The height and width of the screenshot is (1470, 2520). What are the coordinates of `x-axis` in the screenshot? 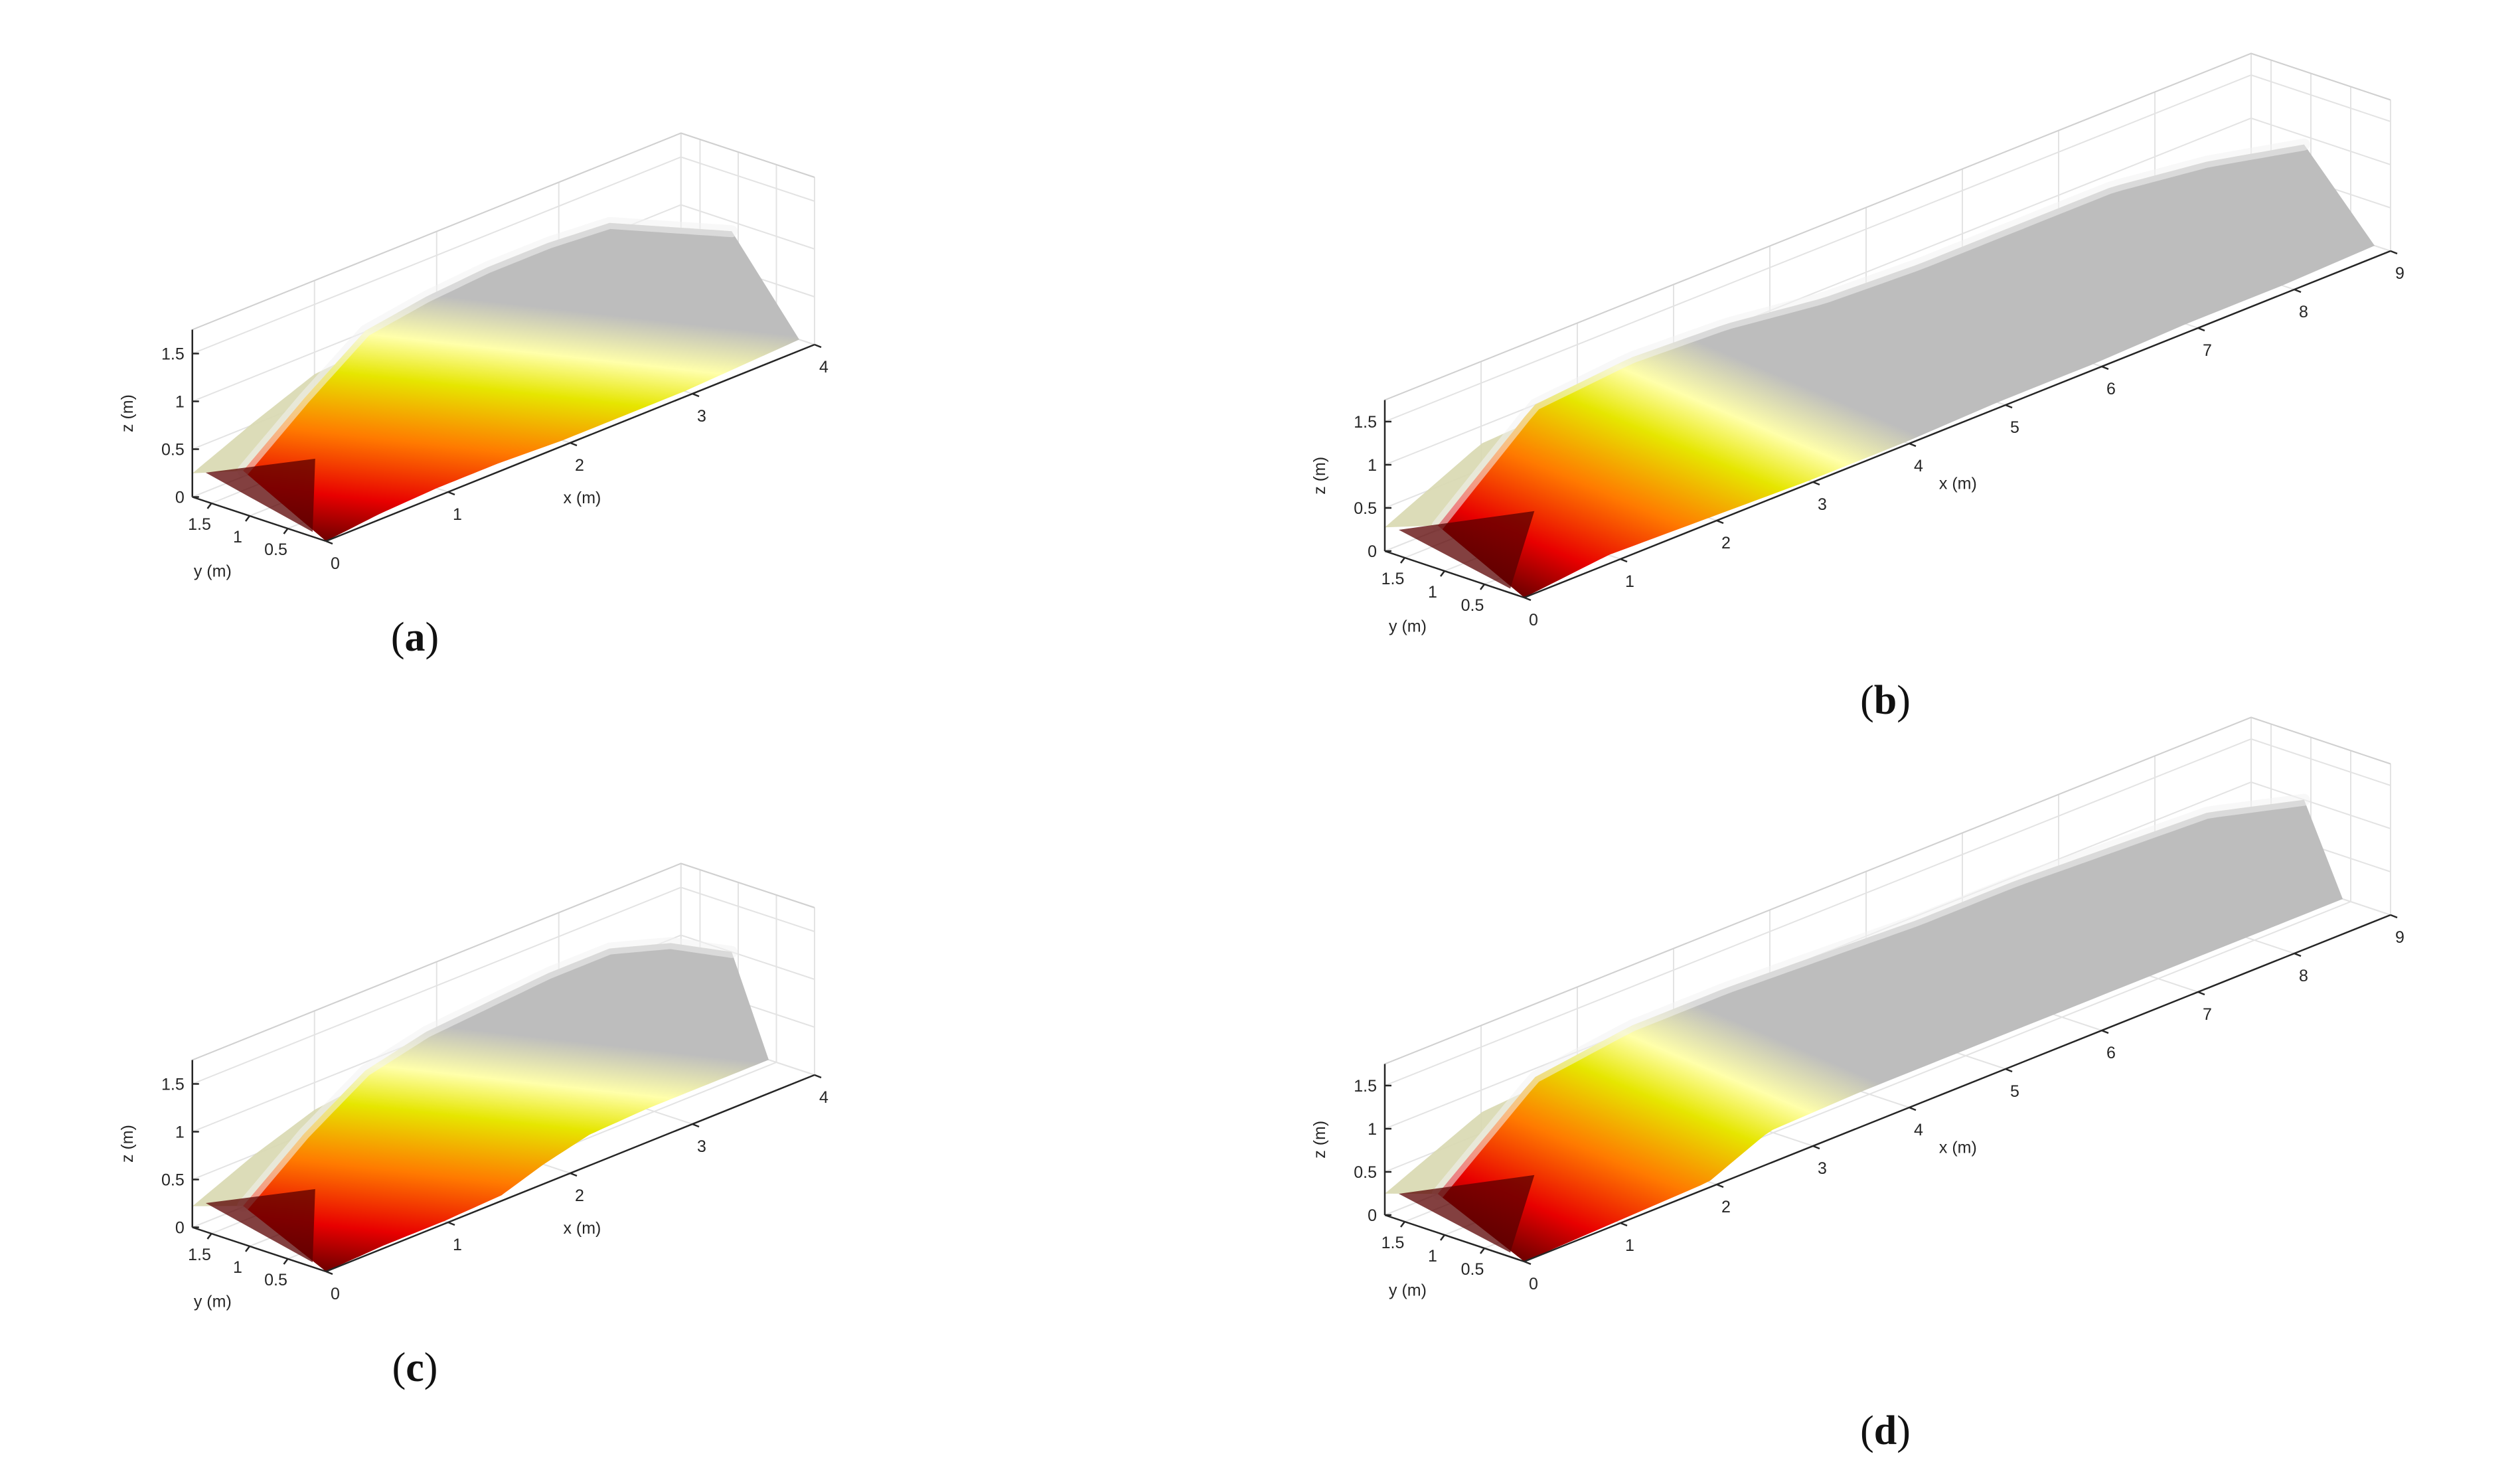 It's located at (1957, 1088).